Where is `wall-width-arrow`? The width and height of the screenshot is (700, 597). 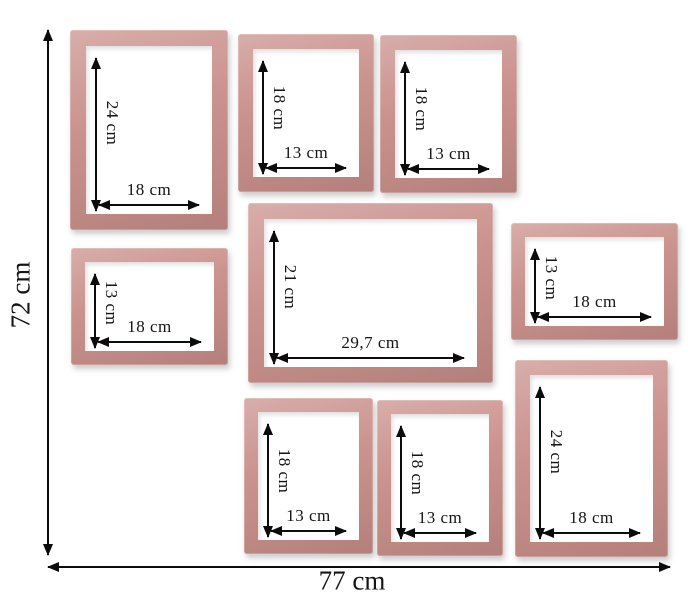
wall-width-arrow is located at coordinates (359, 567).